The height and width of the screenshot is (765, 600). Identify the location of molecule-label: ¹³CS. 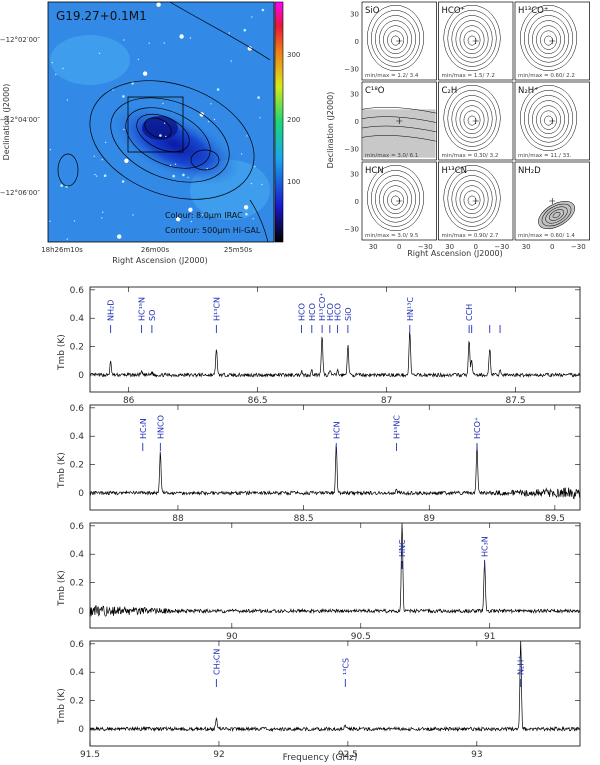
(345, 666).